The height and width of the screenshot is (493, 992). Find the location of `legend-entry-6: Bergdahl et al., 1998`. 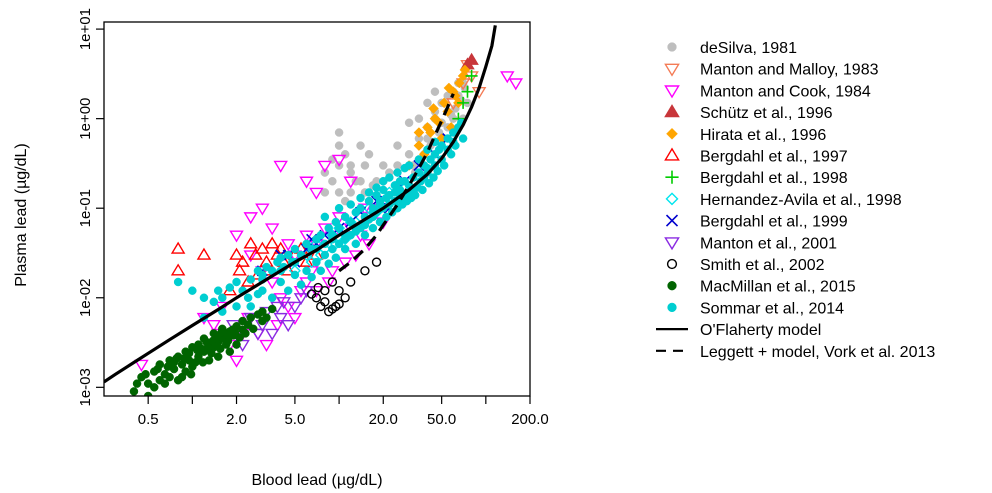

legend-entry-6: Bergdahl et al., 1998 is located at coordinates (756, 178).